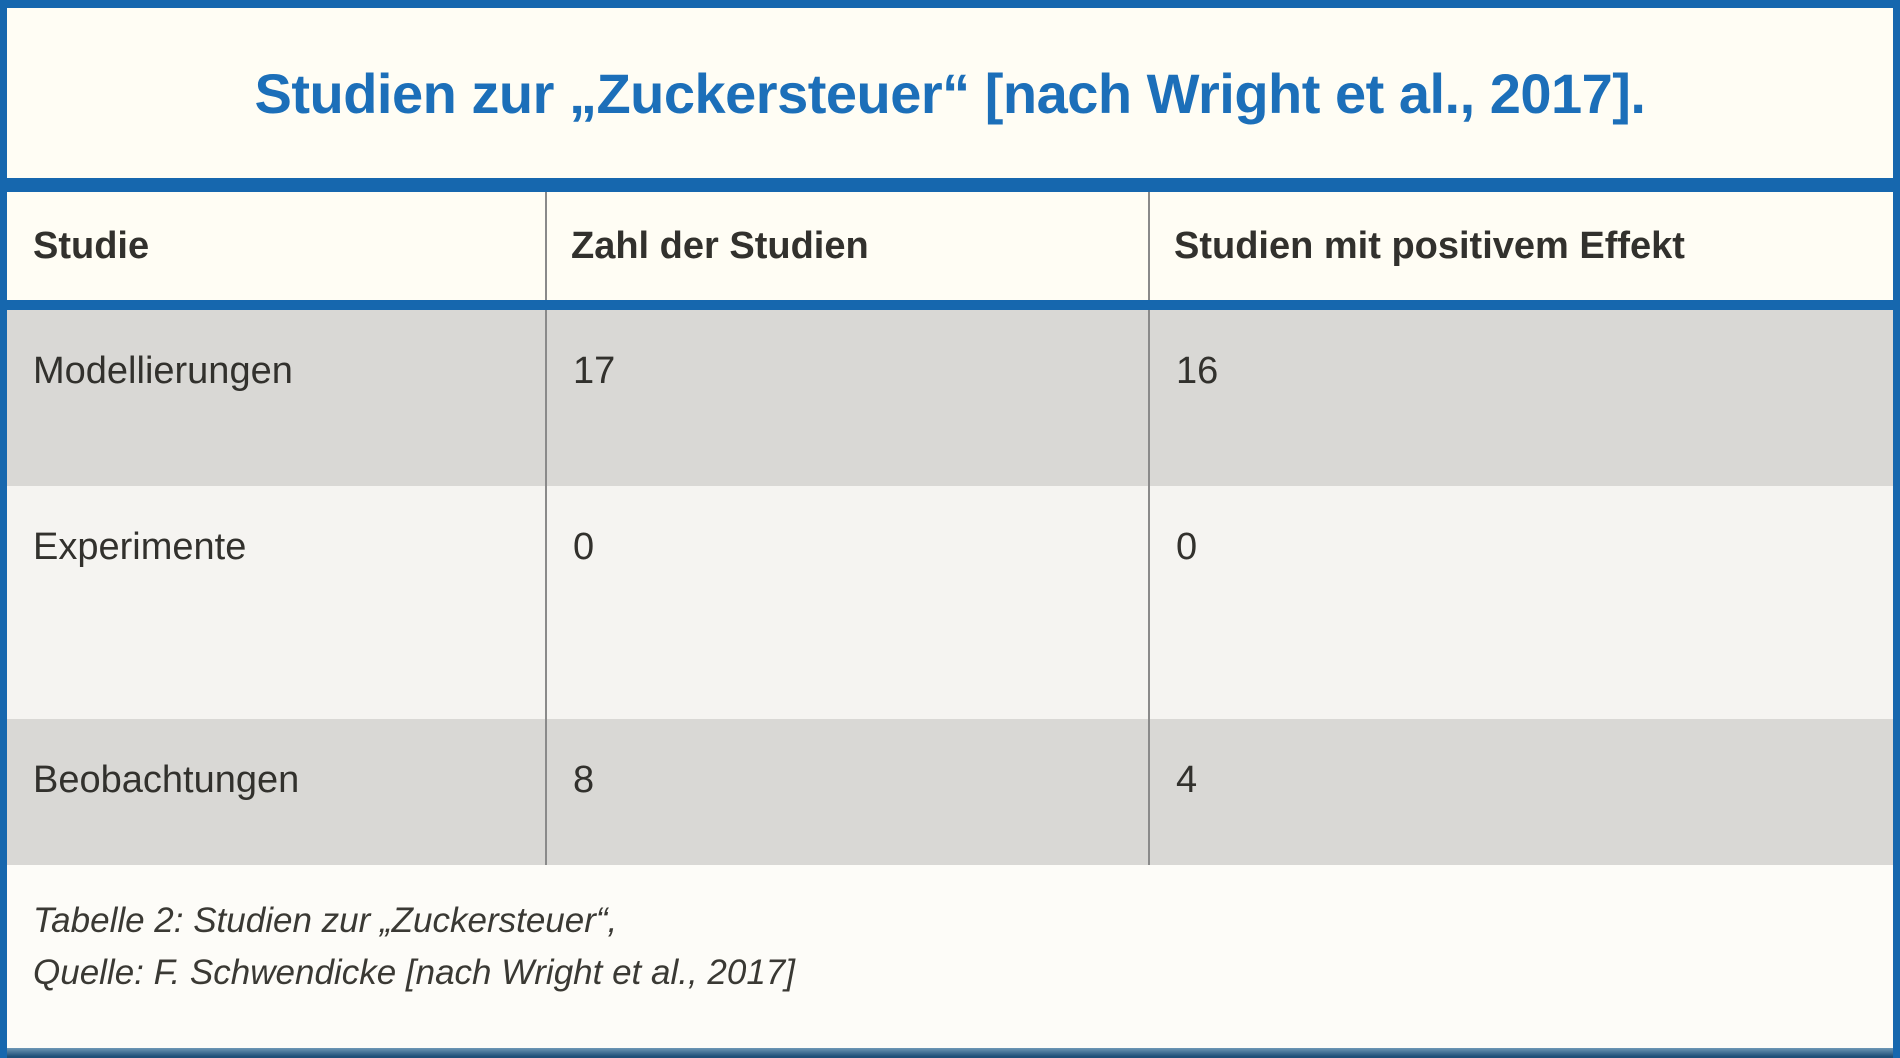 Image resolution: width=1900 pixels, height=1058 pixels. What do you see at coordinates (846, 398) in the screenshot?
I see `num-studies-cell: 17` at bounding box center [846, 398].